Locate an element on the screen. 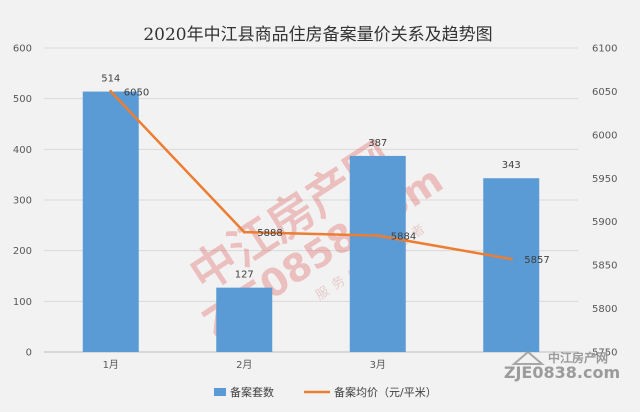 The width and height of the screenshot is (640, 412). y-left-tick-label: 300 is located at coordinates (22, 201).